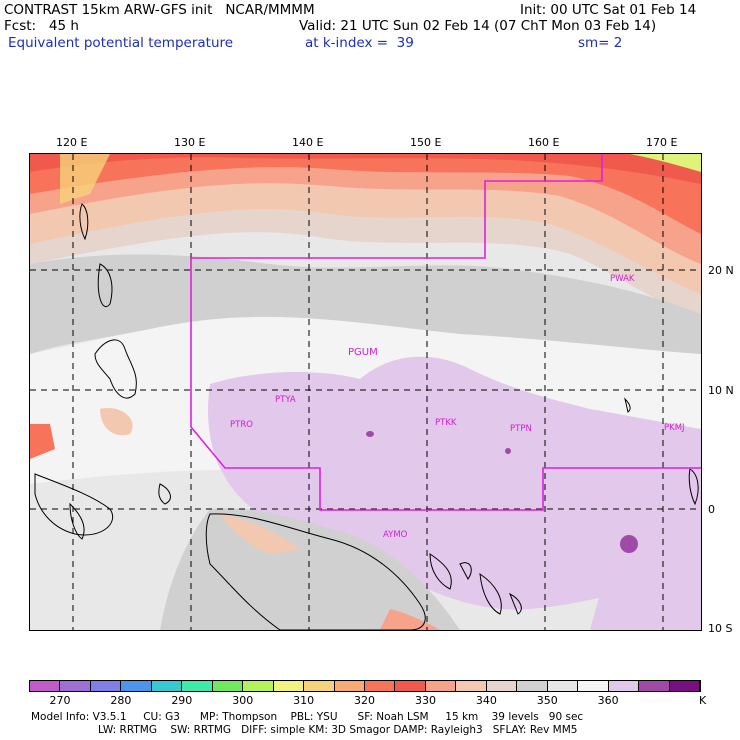 The height and width of the screenshot is (740, 740). I want to click on forecast-hour: Fcst: 45 h, so click(41, 26).